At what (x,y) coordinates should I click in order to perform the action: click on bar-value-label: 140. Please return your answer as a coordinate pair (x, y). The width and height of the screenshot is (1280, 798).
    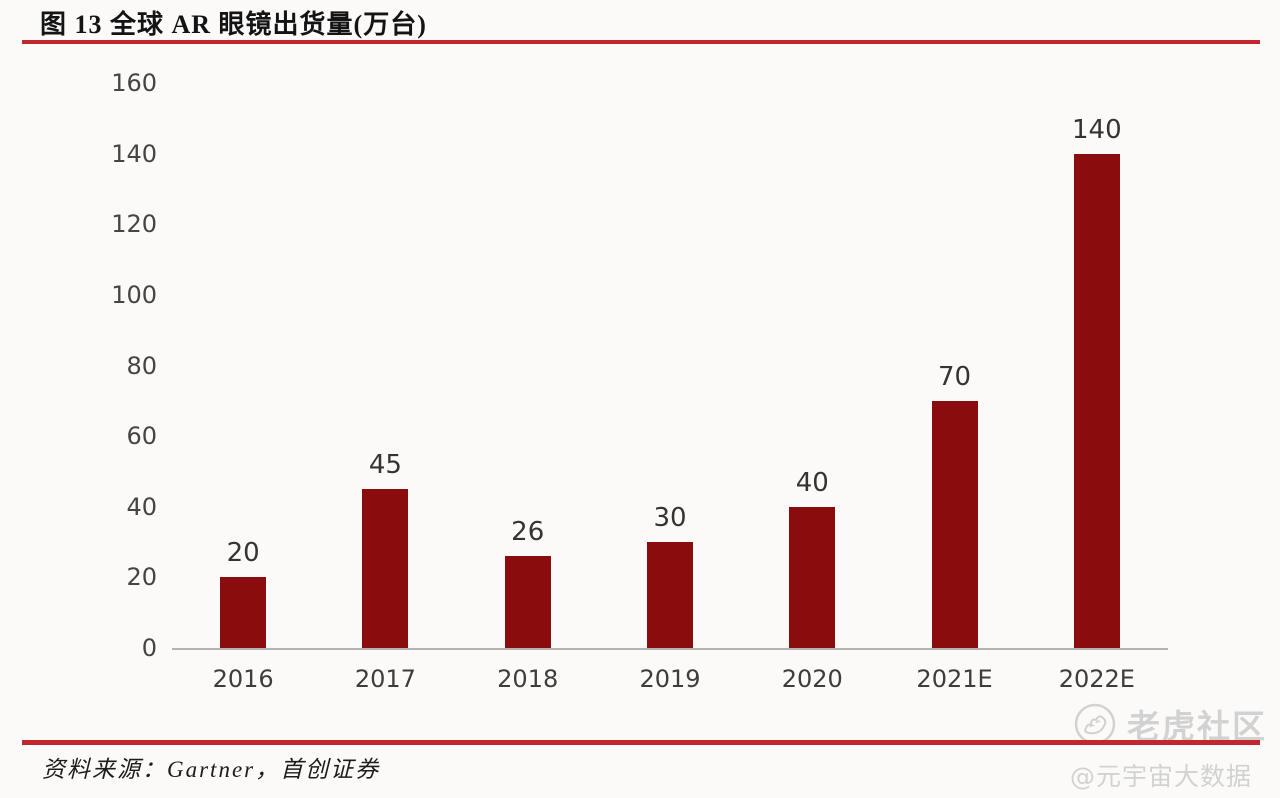
    Looking at the image, I should click on (1097, 130).